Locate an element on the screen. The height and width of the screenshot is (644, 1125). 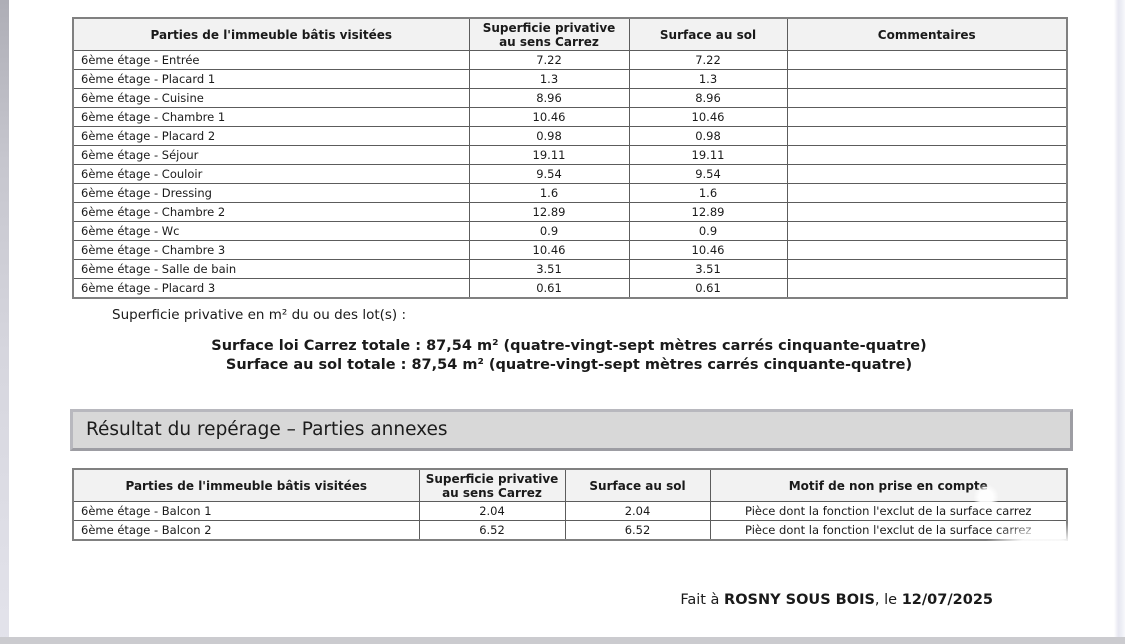
footer-city: ROSNY SOUS BOIS is located at coordinates (799, 600).